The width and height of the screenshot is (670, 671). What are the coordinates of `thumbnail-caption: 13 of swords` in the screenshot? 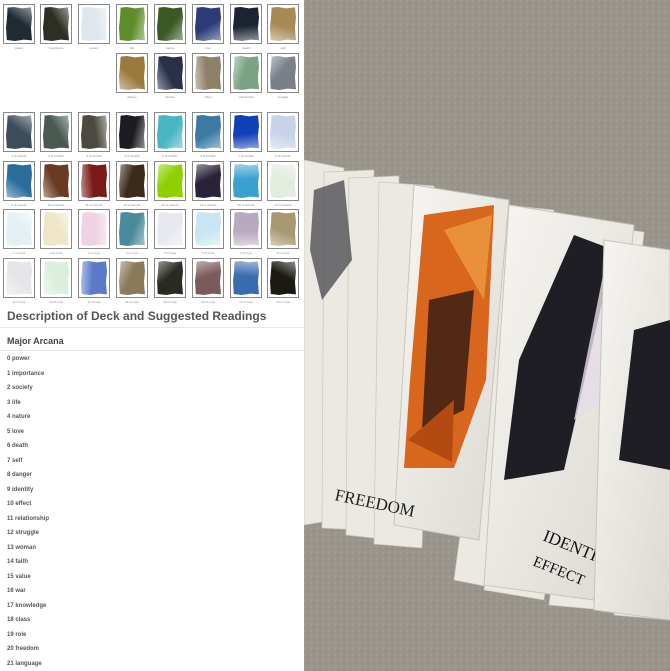 It's located at (170, 205).